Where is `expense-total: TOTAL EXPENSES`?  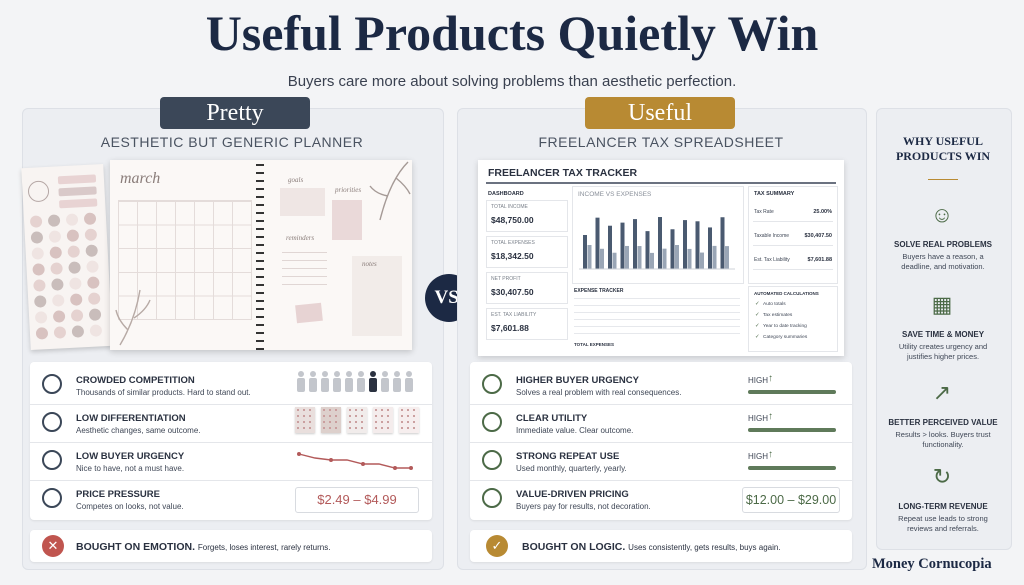 expense-total: TOTAL EXPENSES is located at coordinates (594, 344).